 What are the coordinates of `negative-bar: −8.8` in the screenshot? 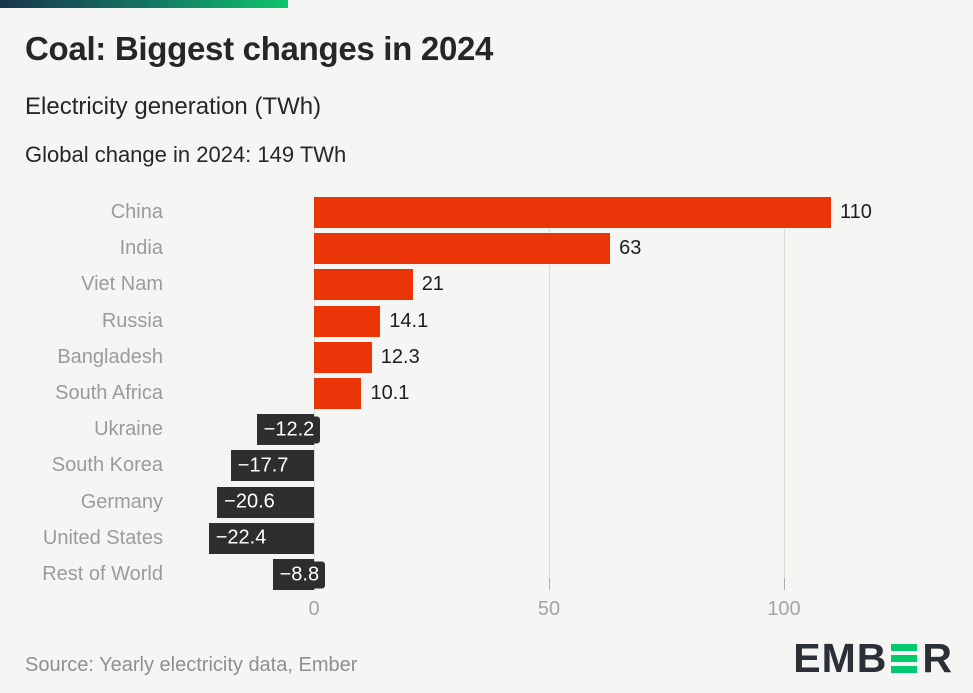 It's located at (299, 574).